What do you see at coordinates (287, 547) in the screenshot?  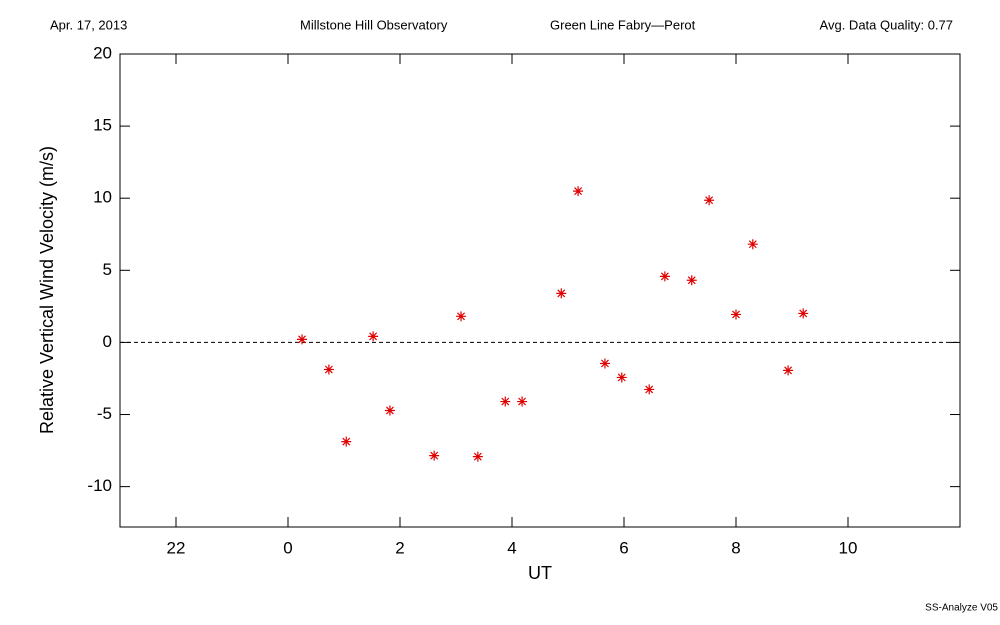 I see `x-tick-label: 0` at bounding box center [287, 547].